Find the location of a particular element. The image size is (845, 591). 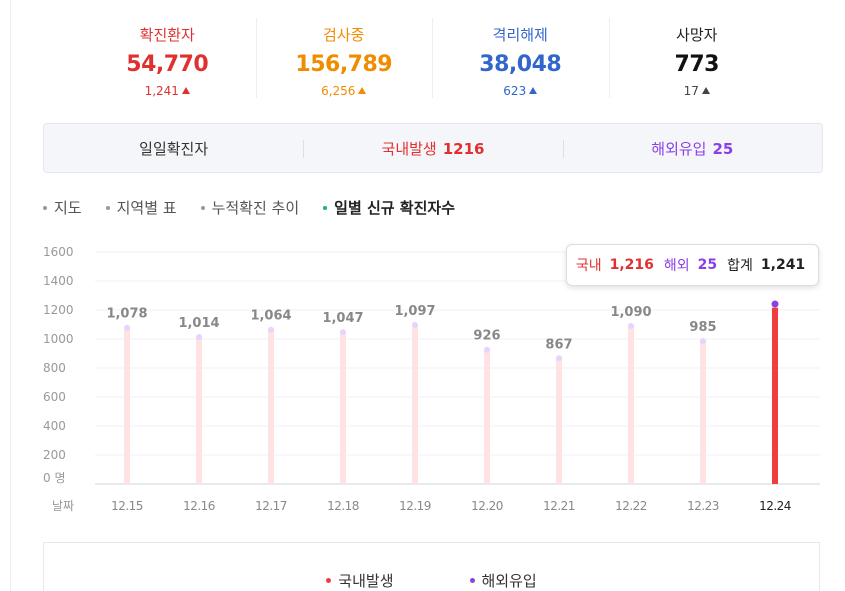

tab-region-table-label: 지역별 표 is located at coordinates (146, 208).